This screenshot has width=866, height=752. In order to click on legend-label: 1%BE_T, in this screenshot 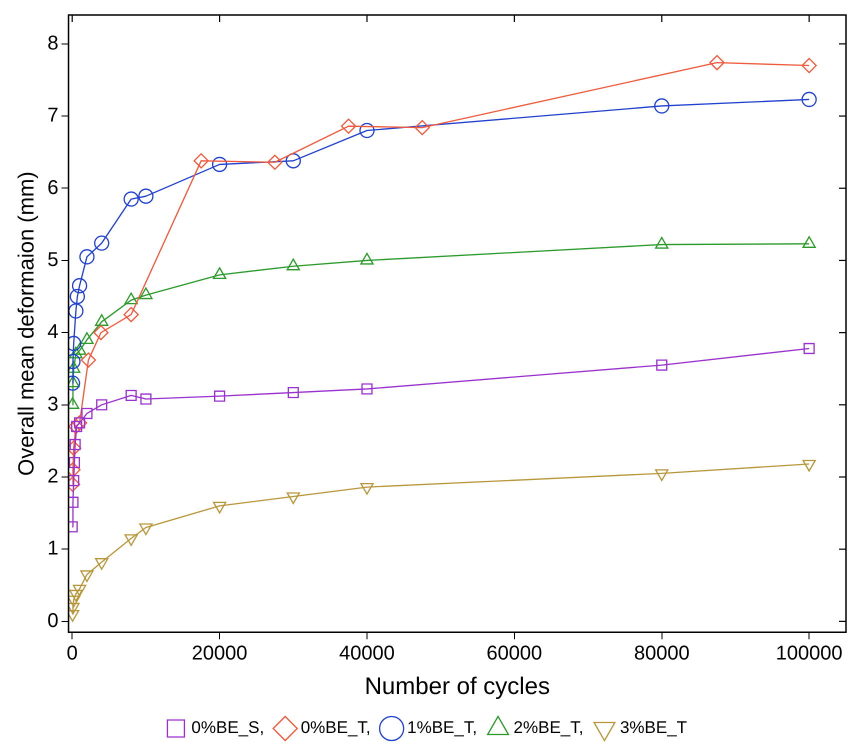, I will do `click(442, 728)`.